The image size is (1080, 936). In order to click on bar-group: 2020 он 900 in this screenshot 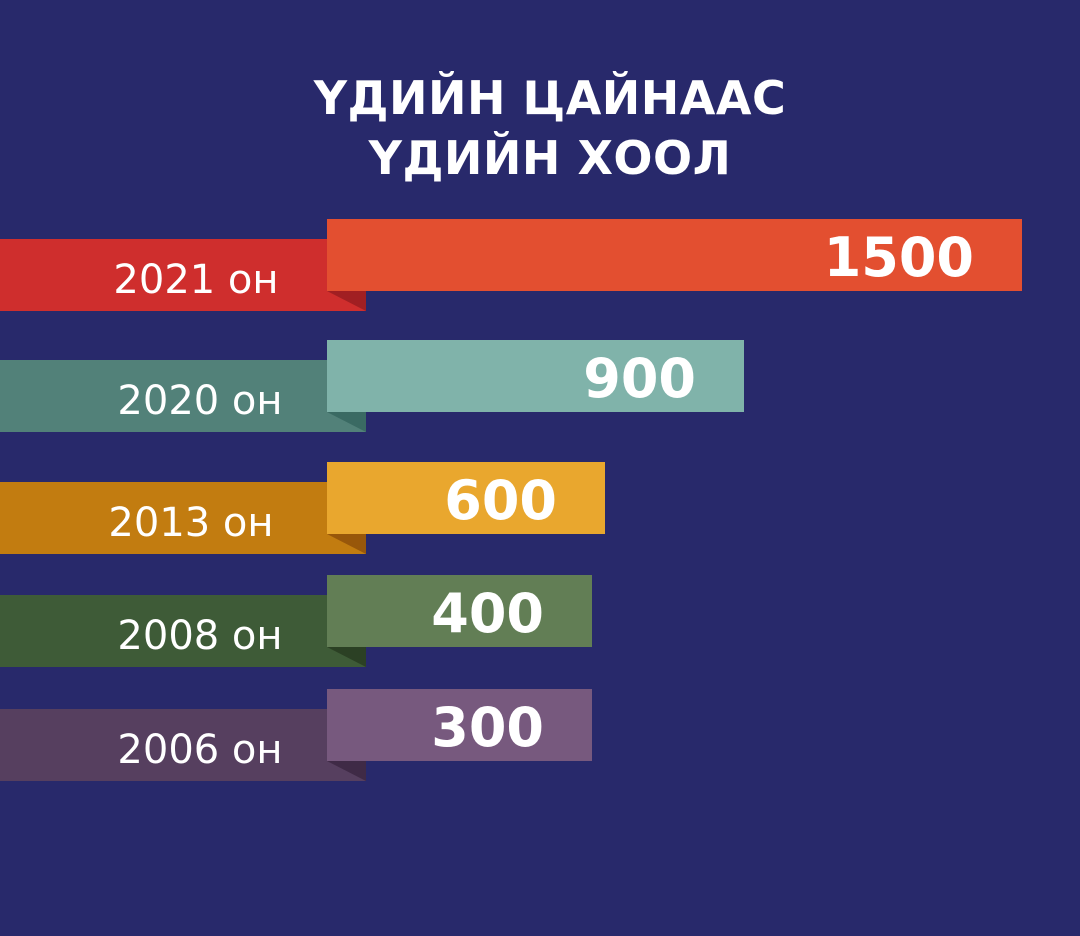, I will do `click(372, 386)`.